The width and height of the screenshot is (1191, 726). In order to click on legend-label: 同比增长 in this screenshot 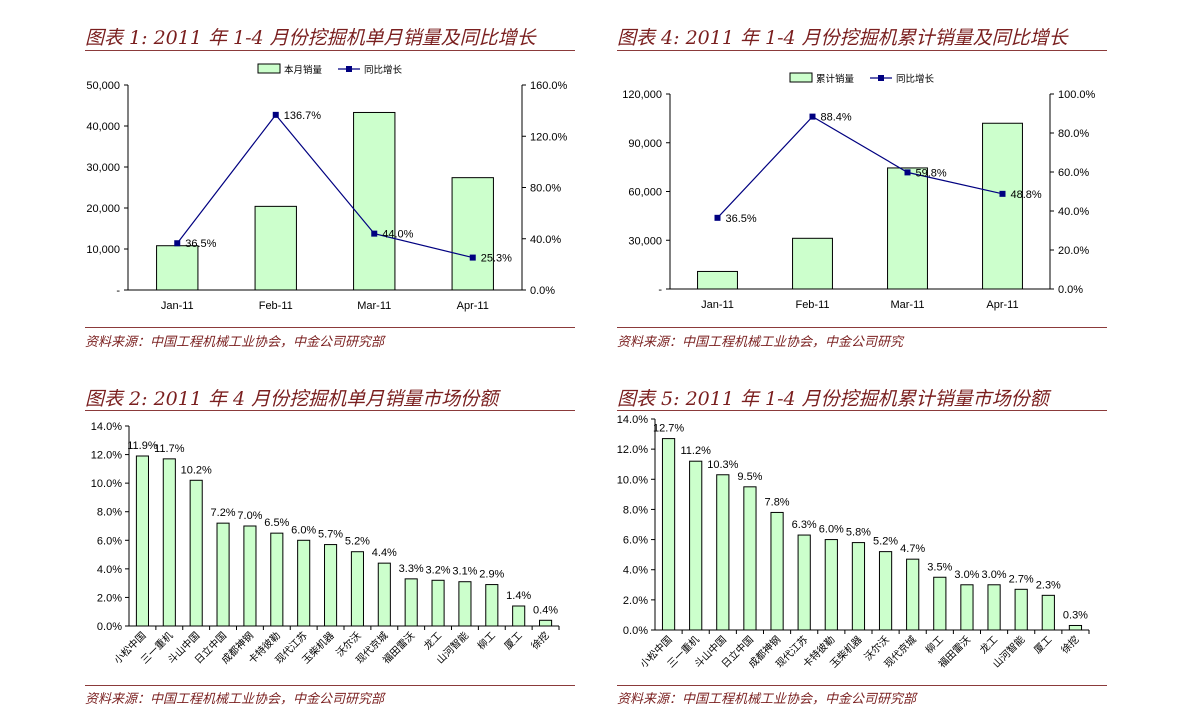, I will do `click(383, 70)`.